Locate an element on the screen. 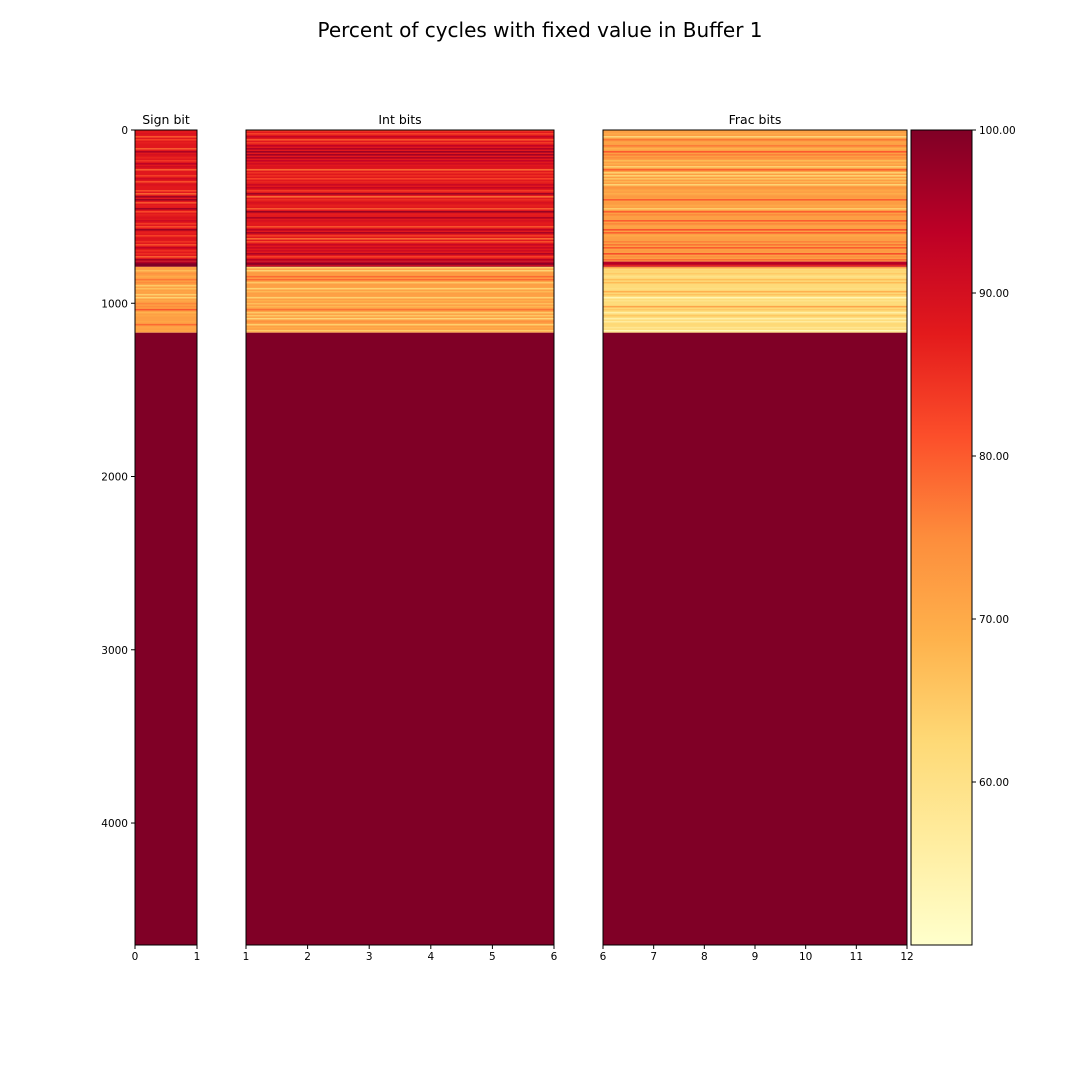 Image resolution: width=1080 pixels, height=1080 pixels. x-tick-label: 8 is located at coordinates (704, 957).